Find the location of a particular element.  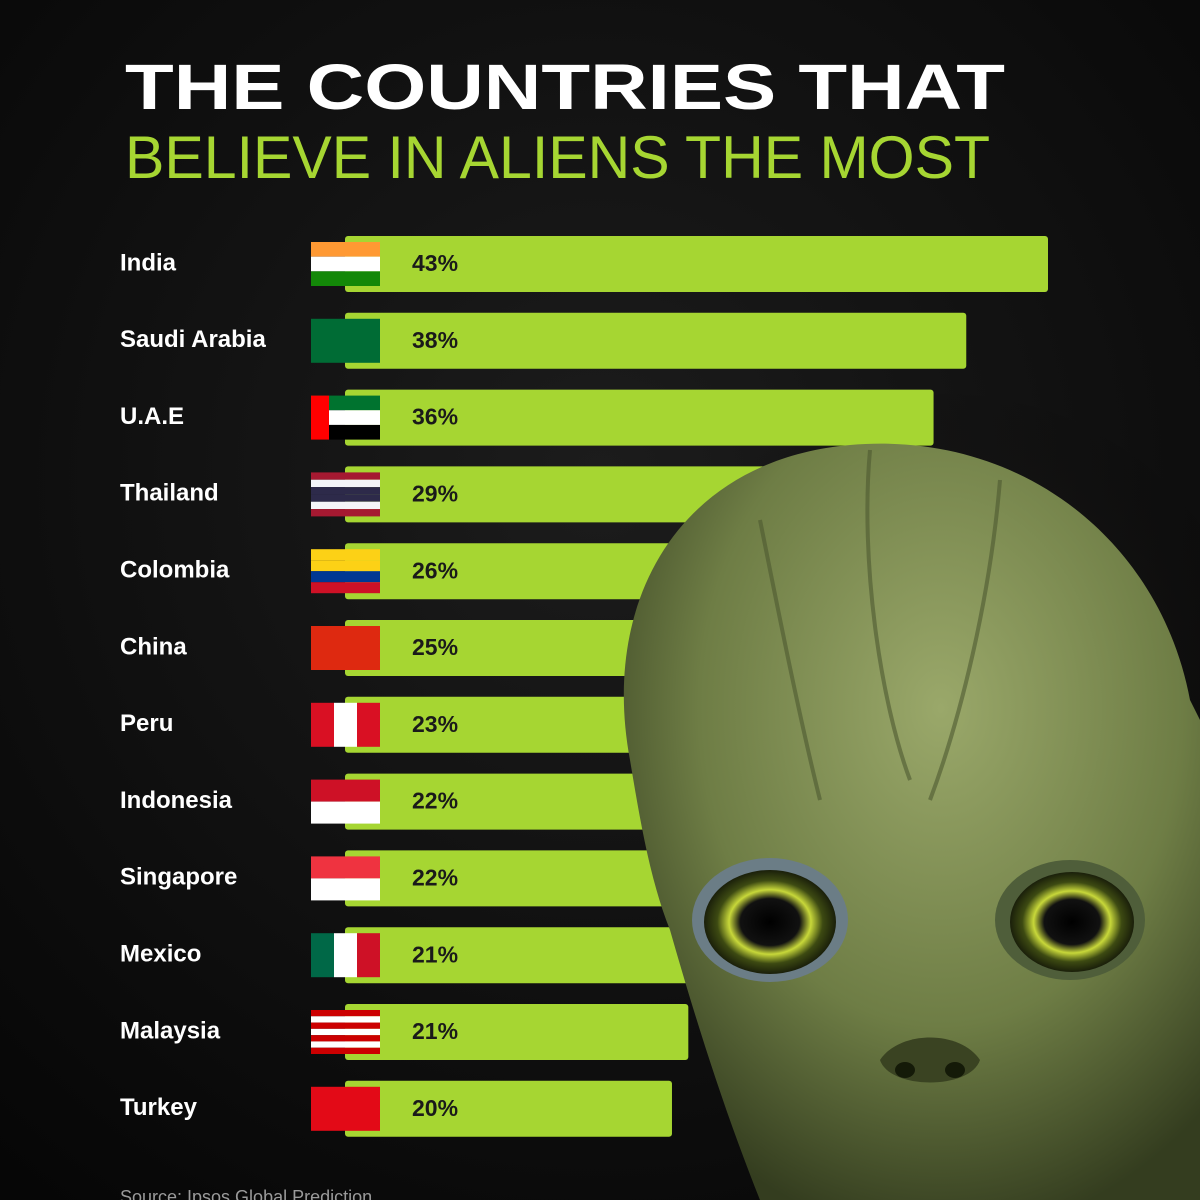

category-label: Malaysia is located at coordinates (170, 1030).